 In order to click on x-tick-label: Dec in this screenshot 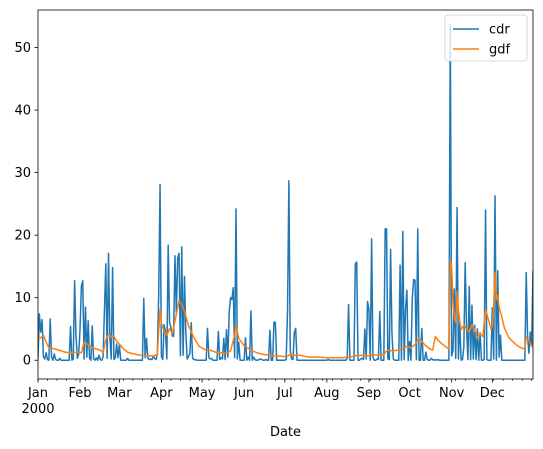, I will do `click(492, 393)`.